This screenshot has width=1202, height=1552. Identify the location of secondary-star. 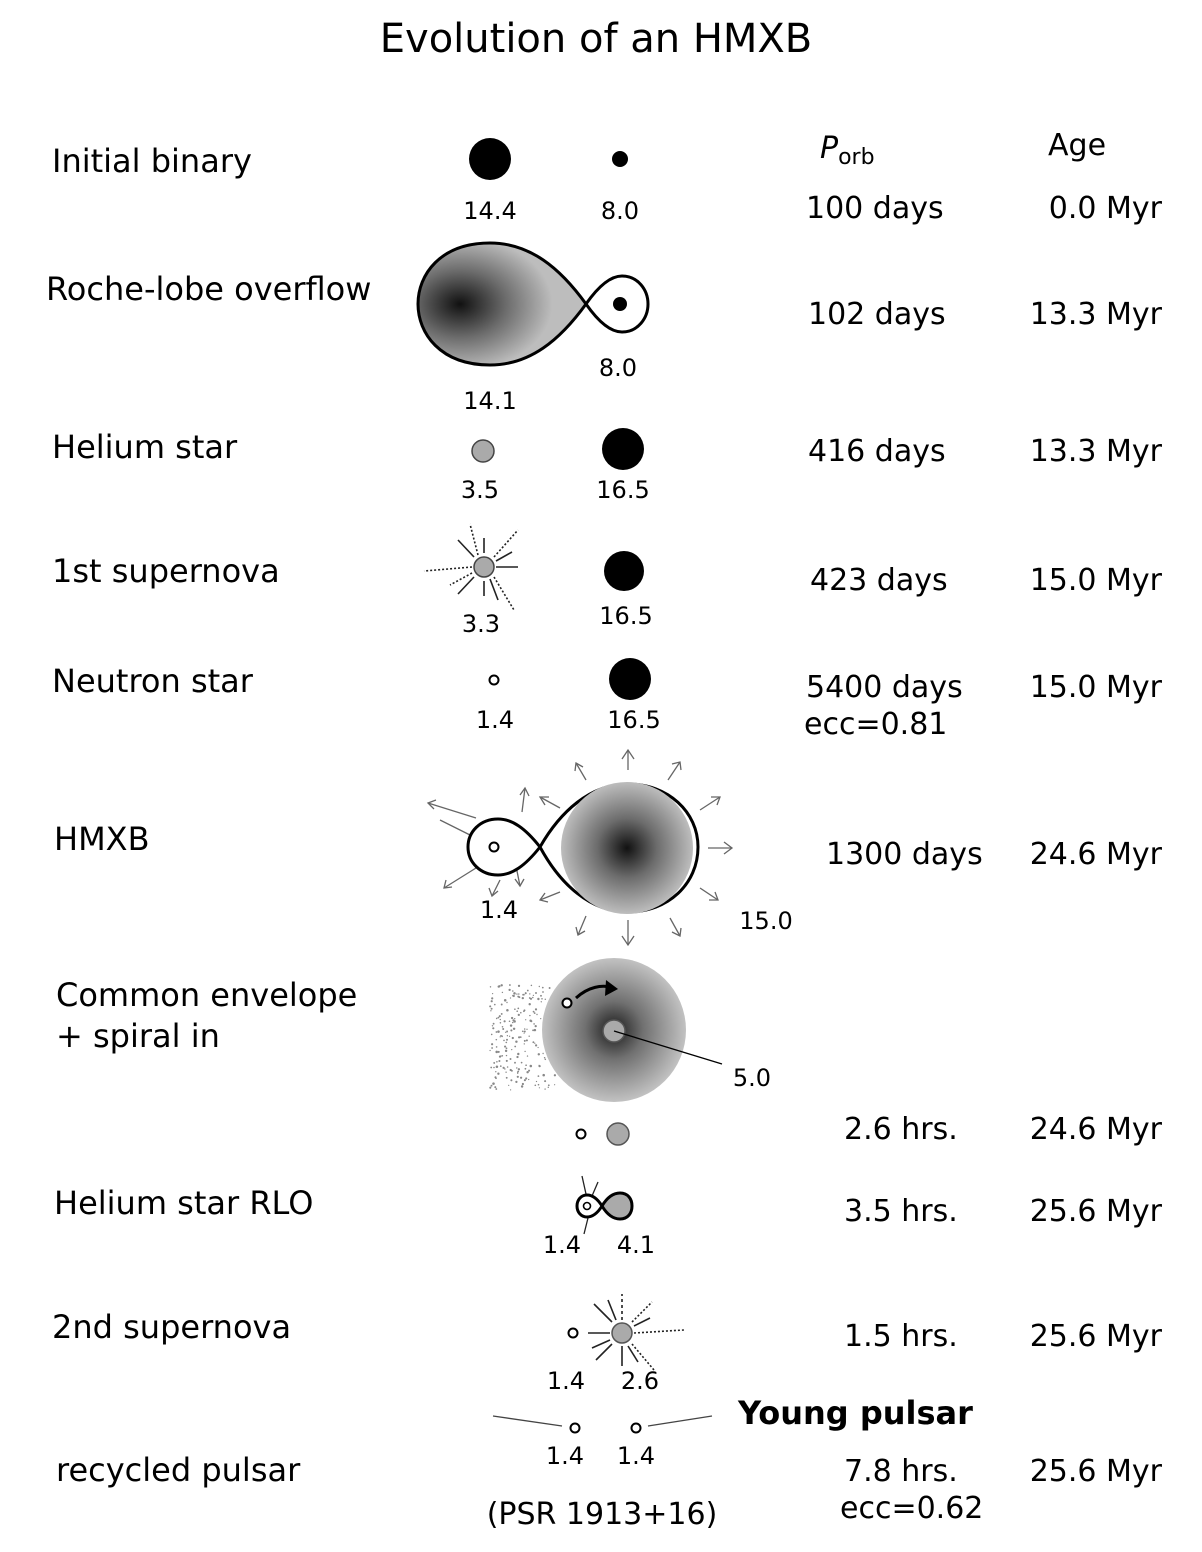
(620, 159).